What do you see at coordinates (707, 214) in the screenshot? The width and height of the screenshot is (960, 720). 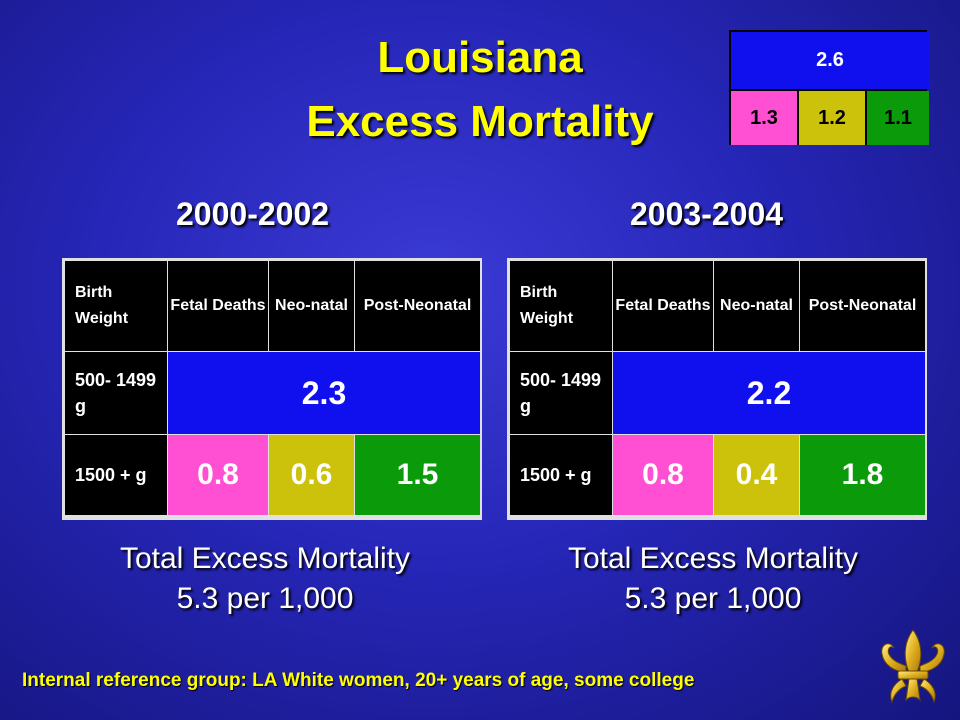 I see `period-label-right: 2003-2004` at bounding box center [707, 214].